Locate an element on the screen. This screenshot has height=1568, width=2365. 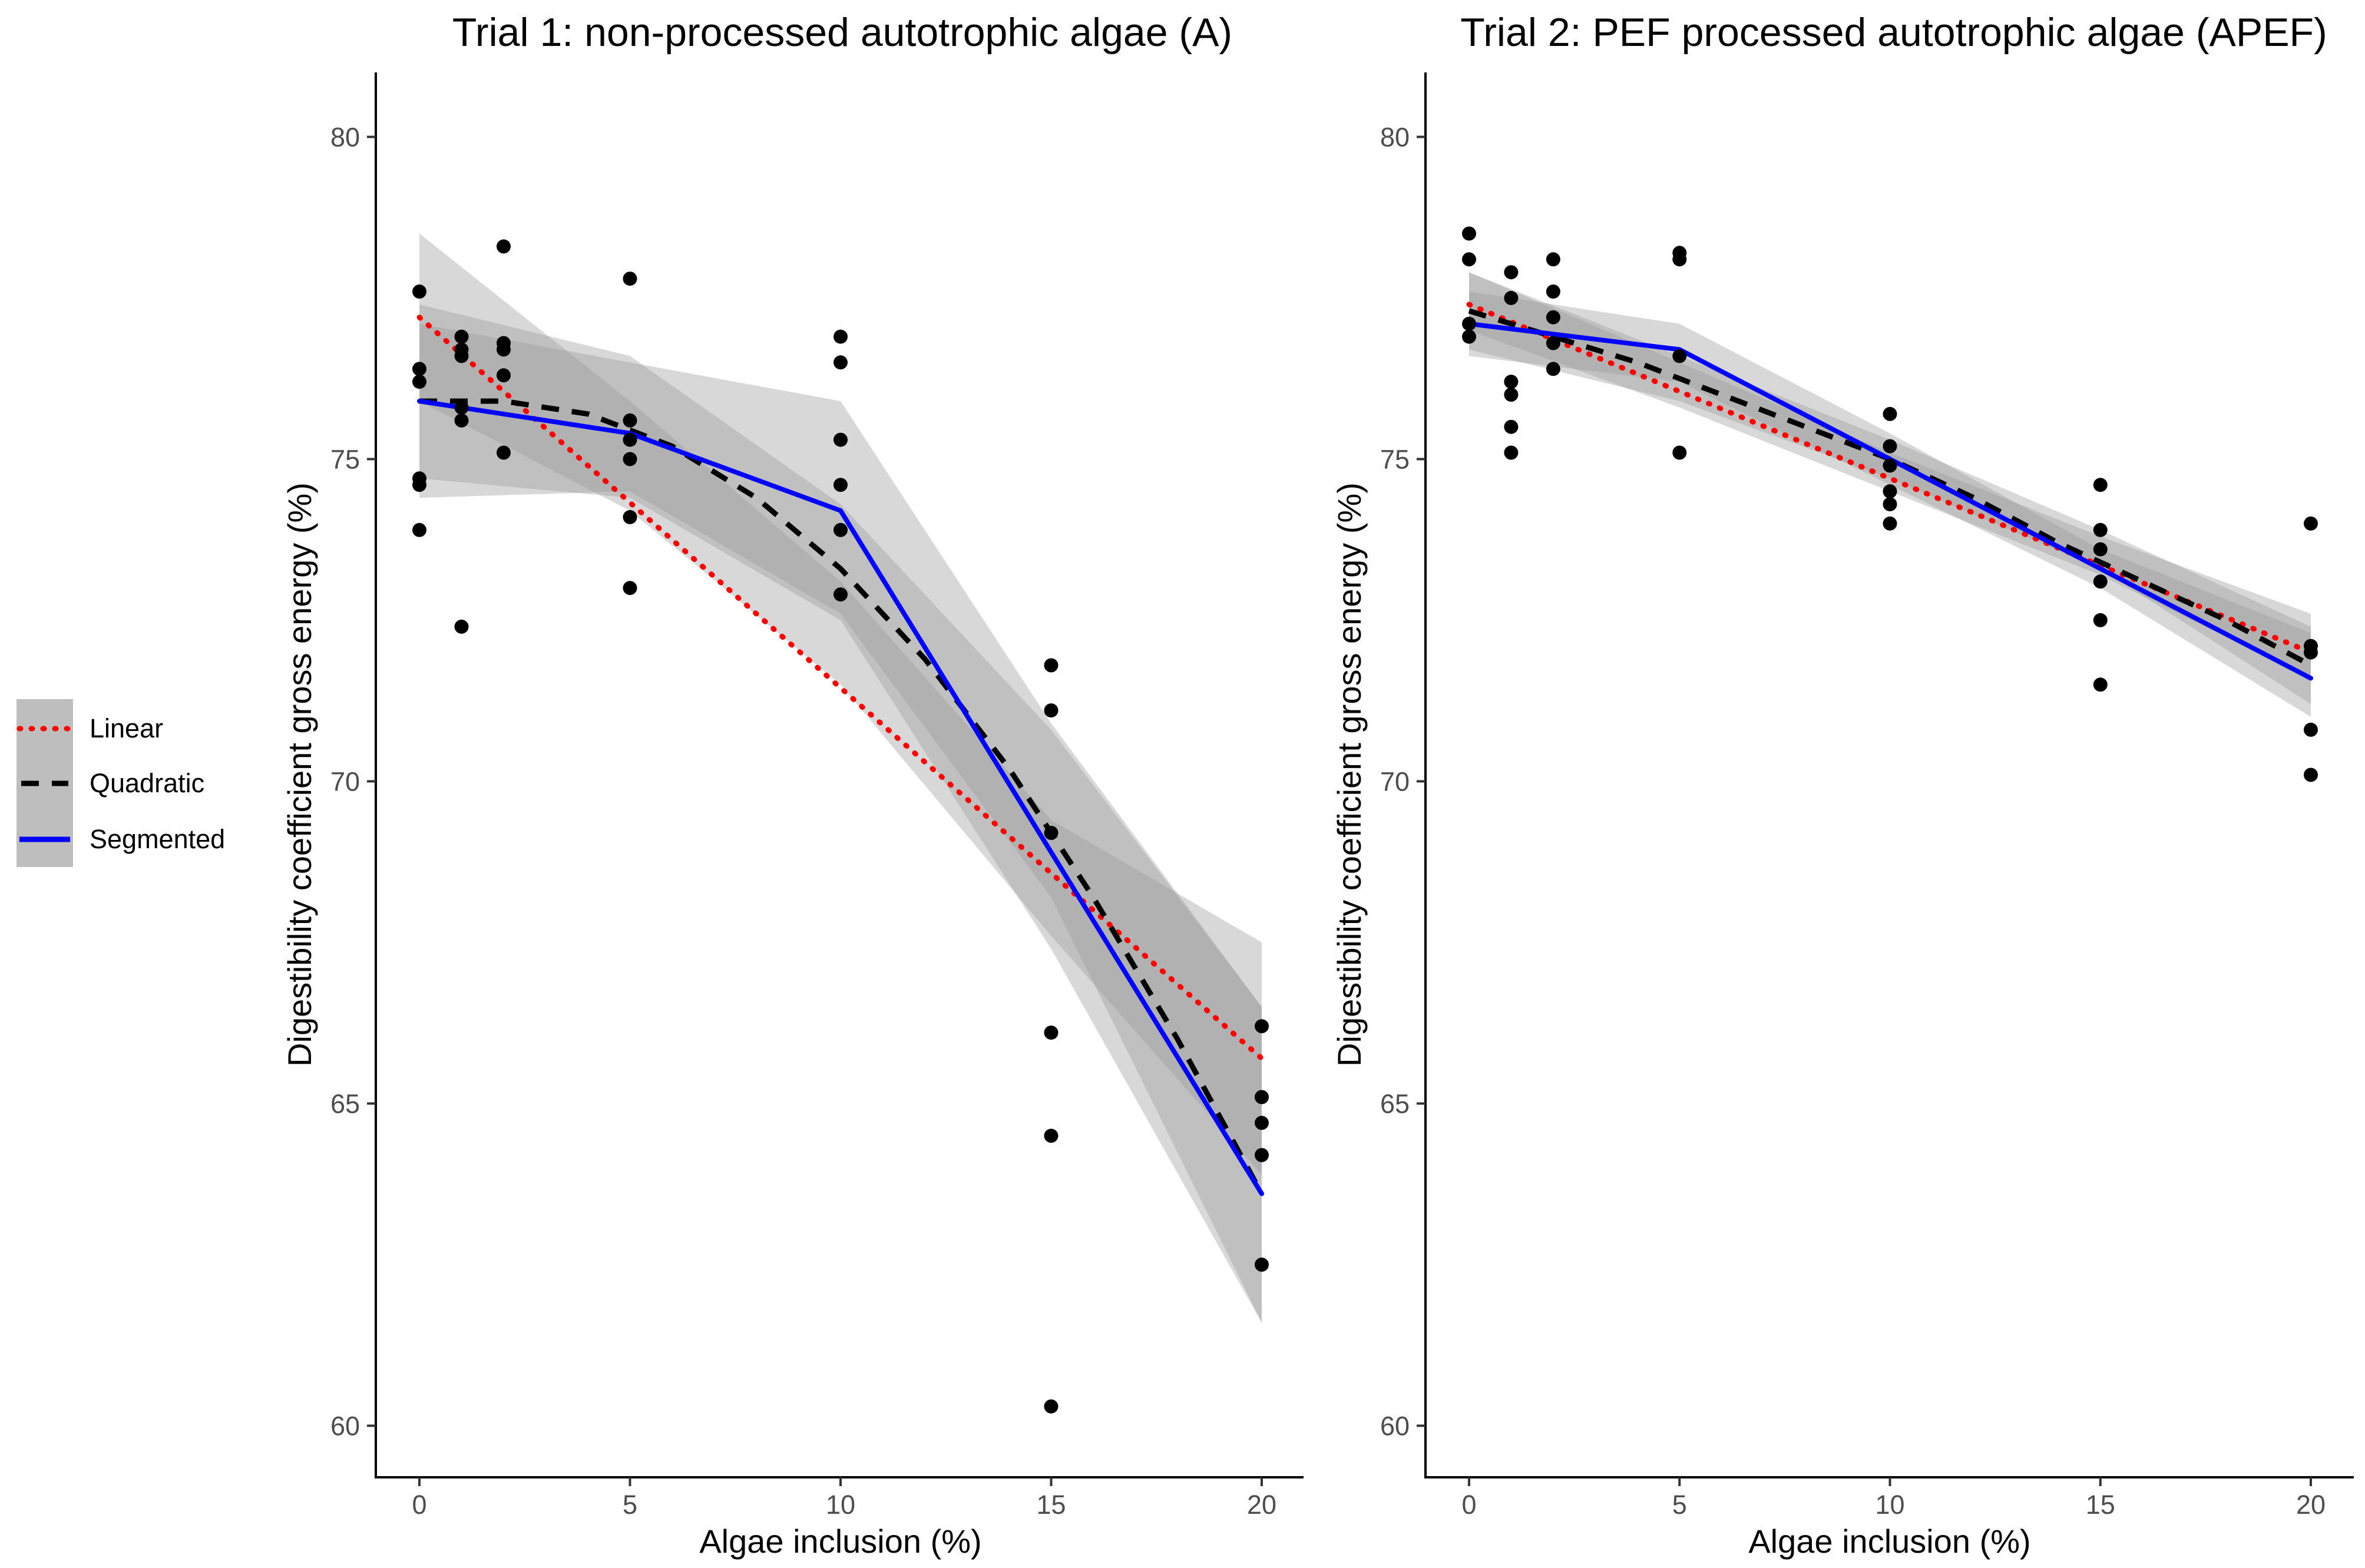
y-tick-label: 80 is located at coordinates (345, 137).